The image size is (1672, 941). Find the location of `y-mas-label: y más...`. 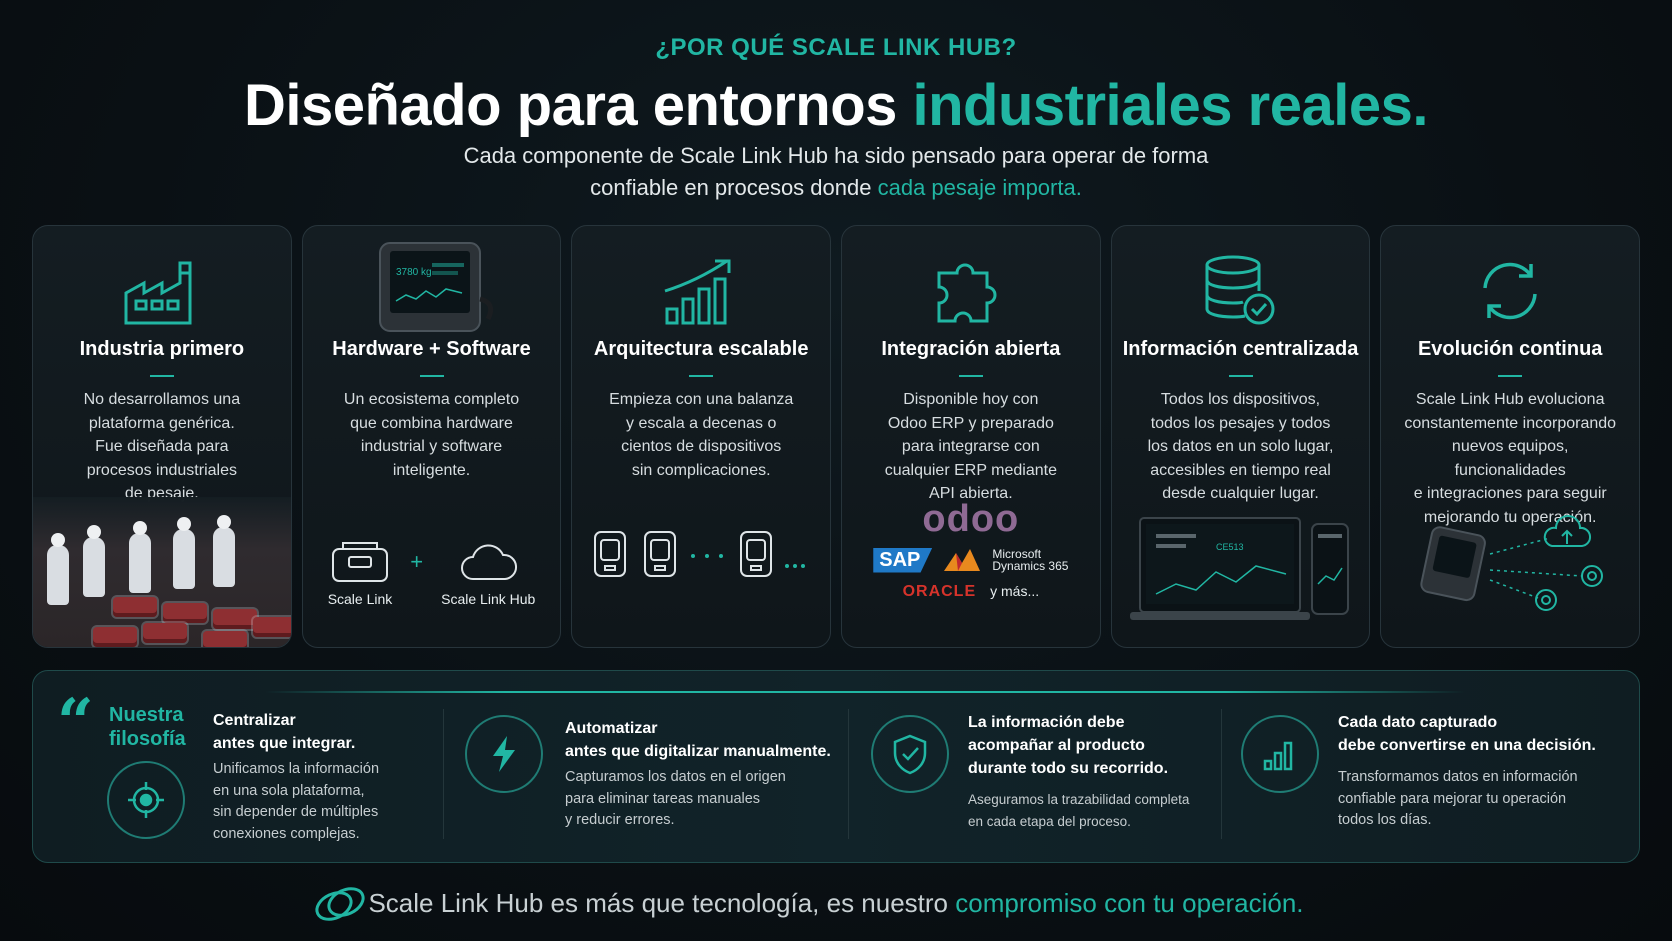

y-mas-label: y más... is located at coordinates (1015, 591).